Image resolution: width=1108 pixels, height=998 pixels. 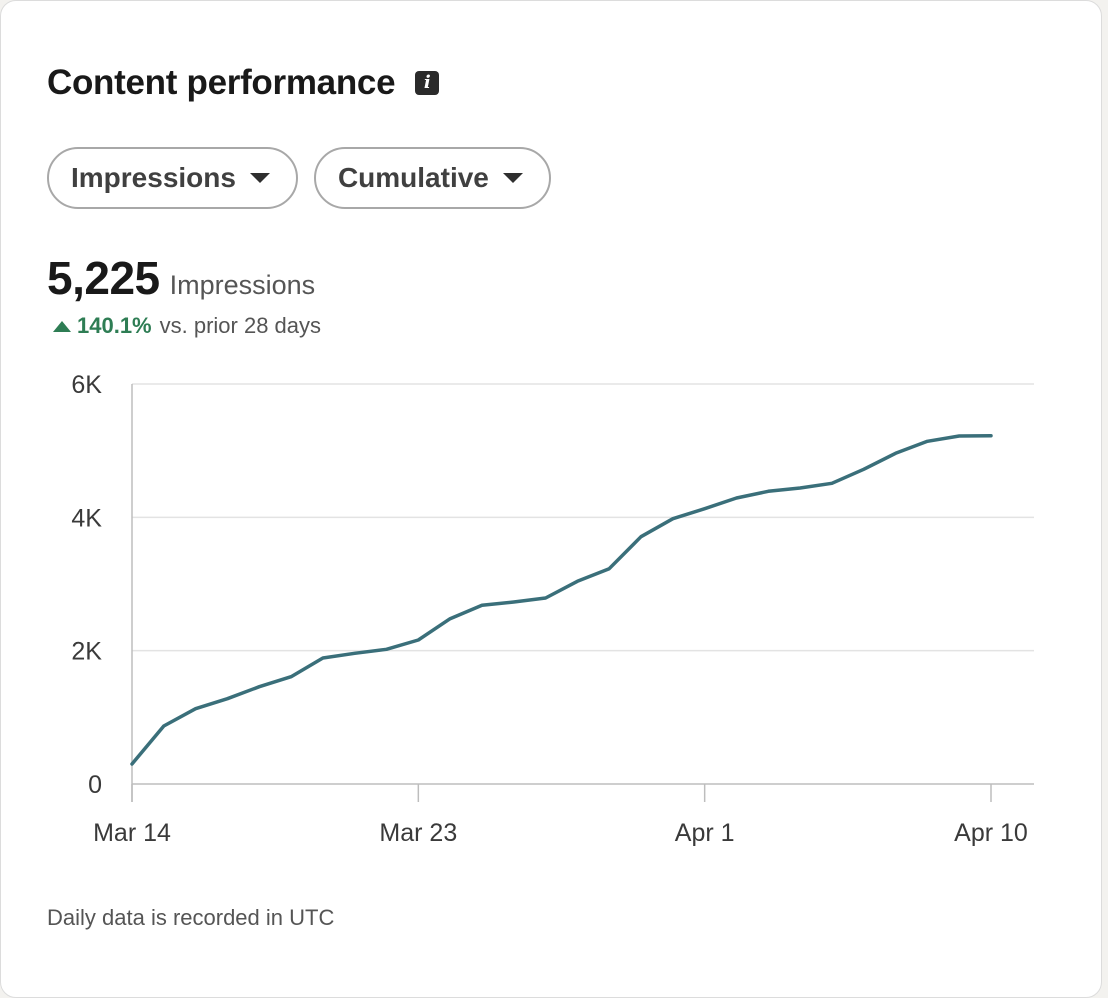 I want to click on title-row: Content performance i, so click(x=243, y=83).